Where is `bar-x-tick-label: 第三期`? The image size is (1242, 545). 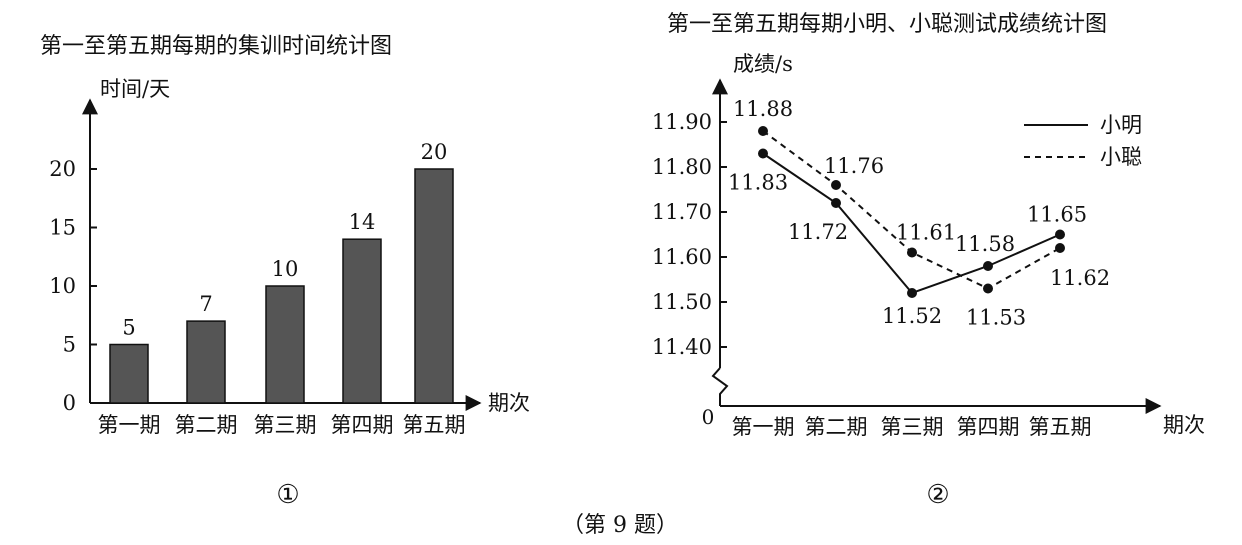 bar-x-tick-label: 第三期 is located at coordinates (285, 425).